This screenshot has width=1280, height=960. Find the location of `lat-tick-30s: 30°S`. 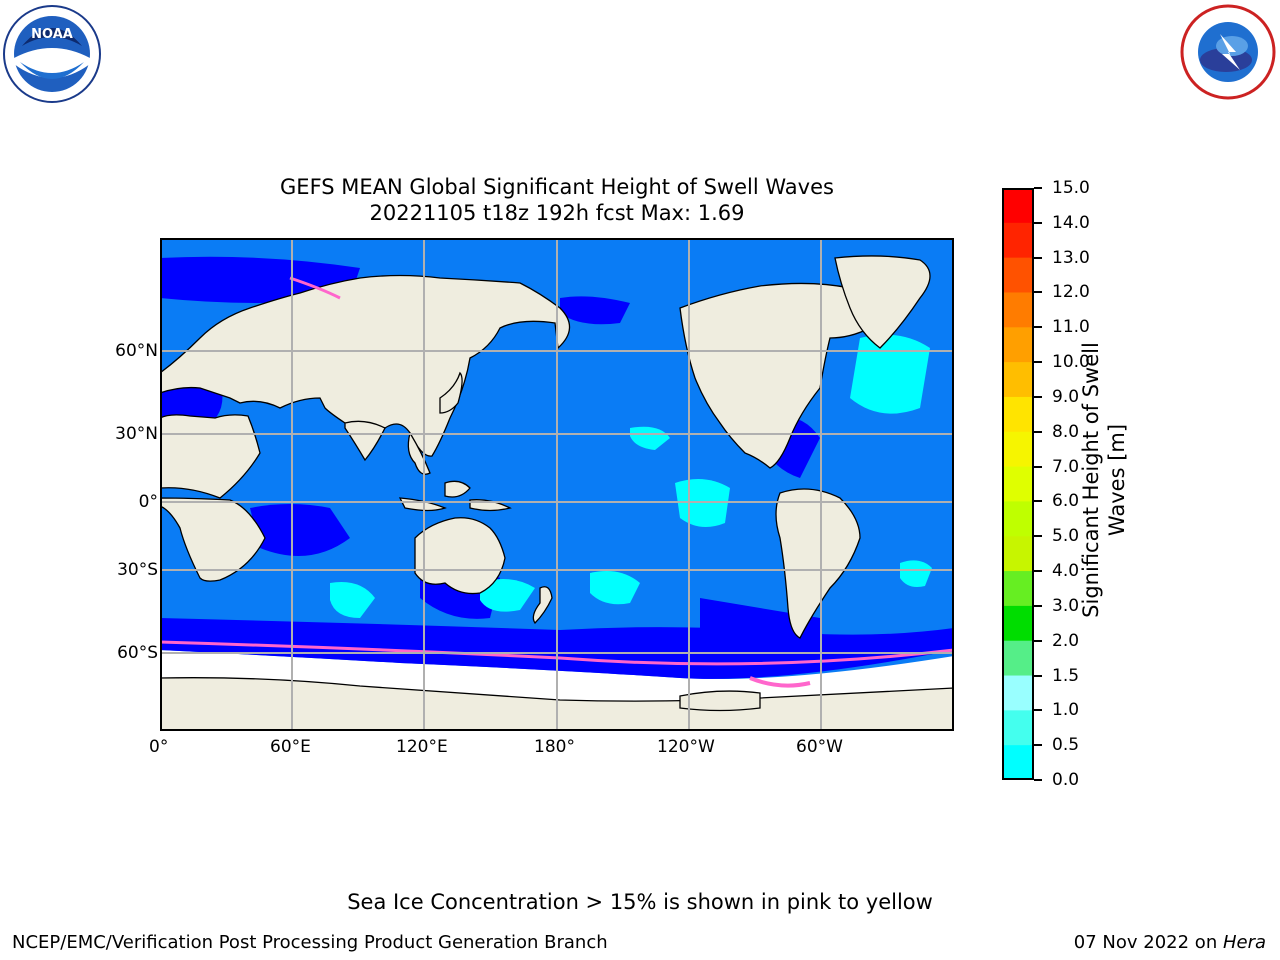

lat-tick-30s: 30°S is located at coordinates (137, 570).